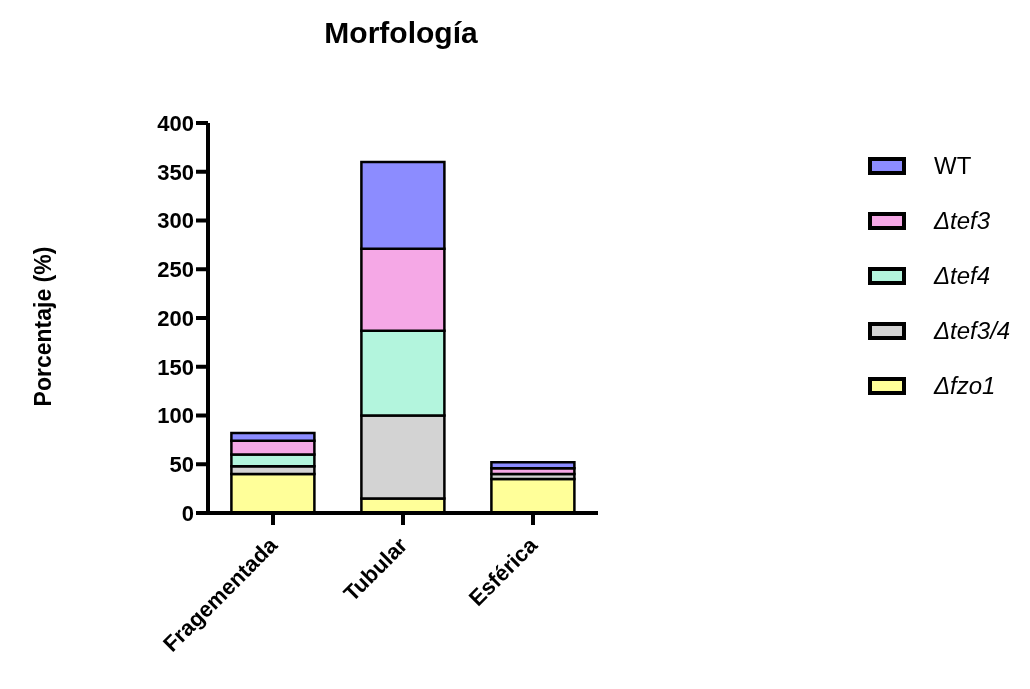 Image resolution: width=1030 pixels, height=689 pixels. Describe the element at coordinates (43, 327) in the screenshot. I see `y-axis-title: Porcentaje (%)` at that location.